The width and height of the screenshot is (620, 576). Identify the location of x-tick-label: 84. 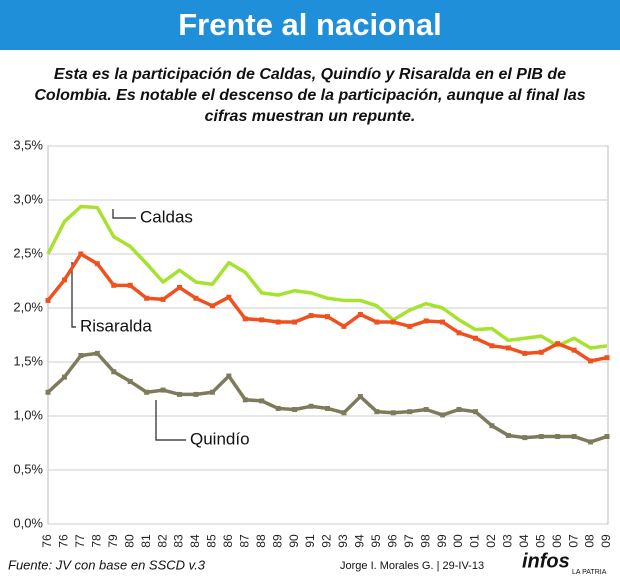
(195, 541).